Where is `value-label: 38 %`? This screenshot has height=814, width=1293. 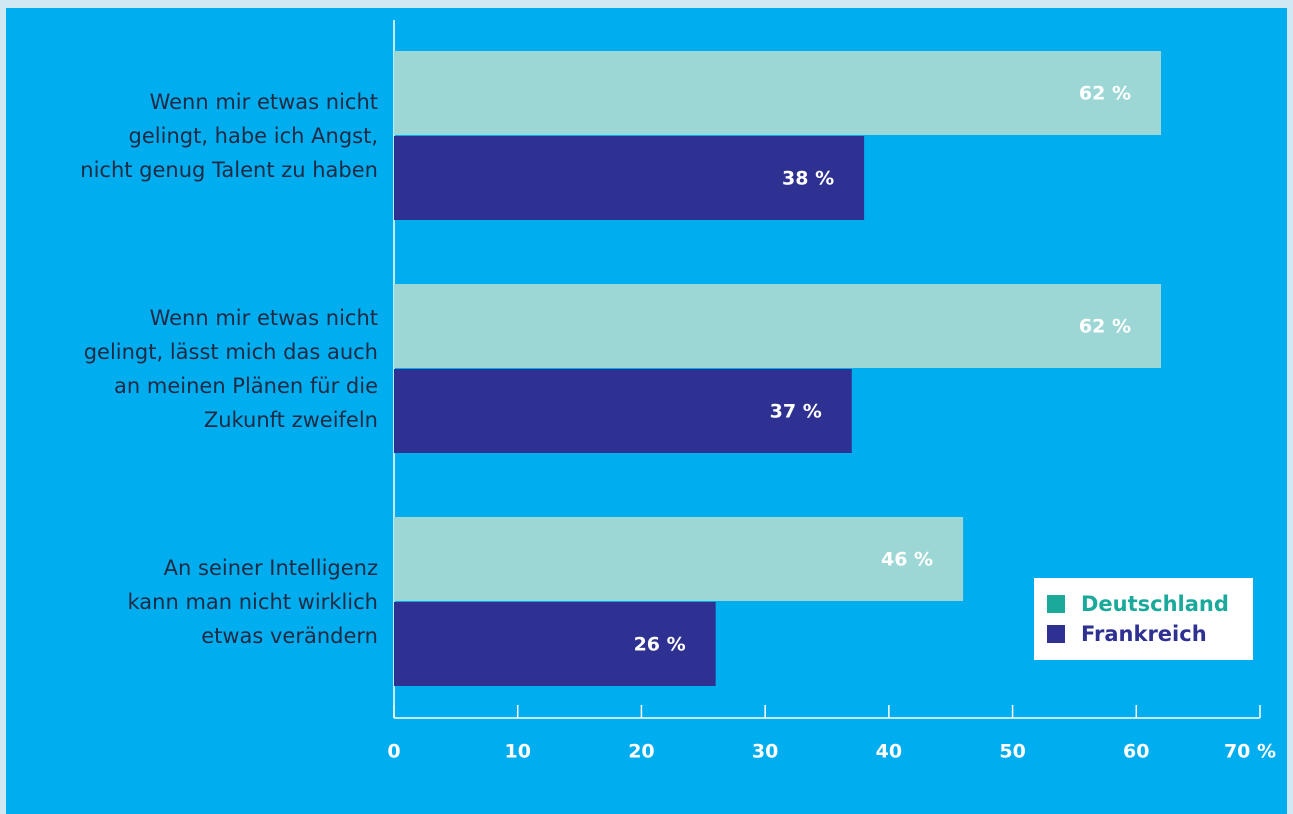
value-label: 38 % is located at coordinates (808, 179).